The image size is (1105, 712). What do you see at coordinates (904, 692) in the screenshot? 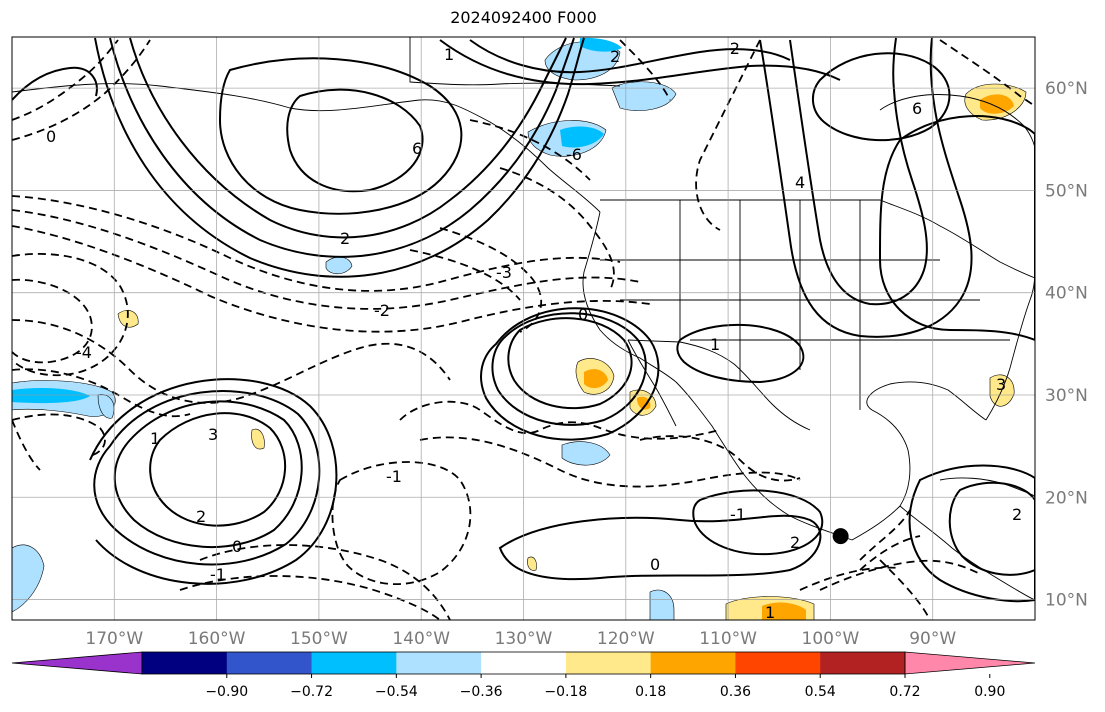
I see `colorbar-tick-label: 0.72` at bounding box center [904, 692].